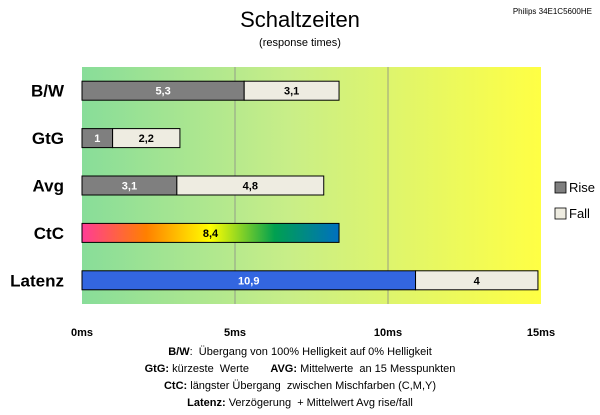 This screenshot has height=415, width=600. Describe the element at coordinates (582, 187) in the screenshot. I see `legend-label-rise: Rise` at that location.